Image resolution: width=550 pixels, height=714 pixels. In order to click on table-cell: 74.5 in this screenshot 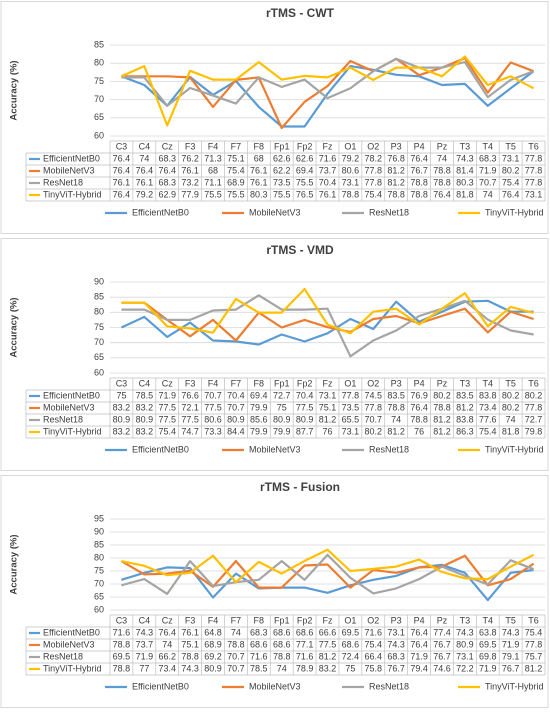, I will do `click(374, 395)`.